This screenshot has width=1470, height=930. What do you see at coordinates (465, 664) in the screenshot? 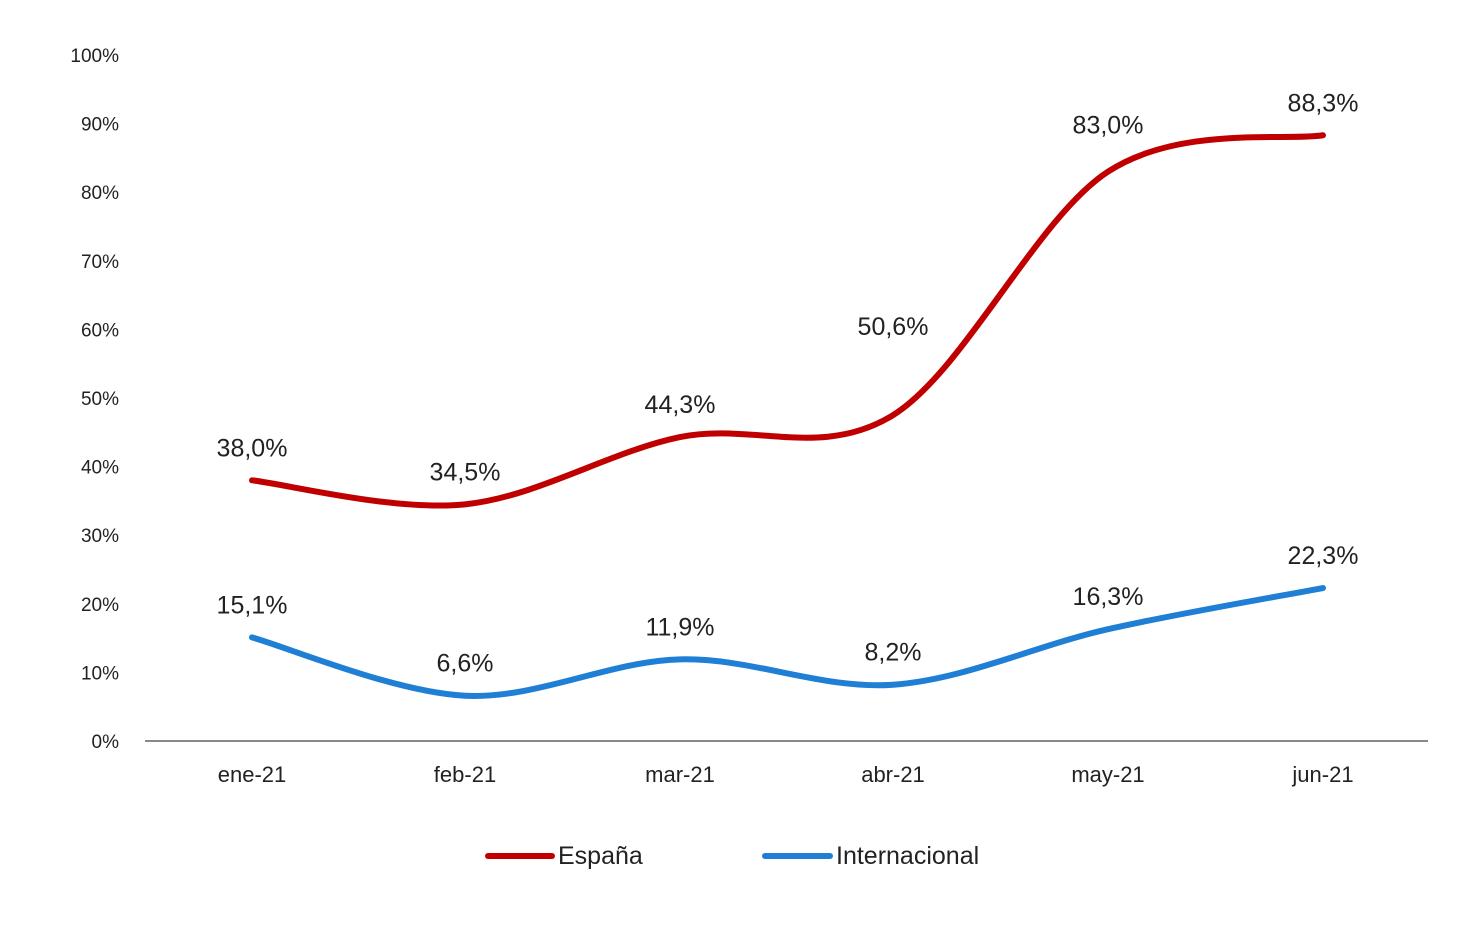
I see `data-label: 6,6%` at bounding box center [465, 664].